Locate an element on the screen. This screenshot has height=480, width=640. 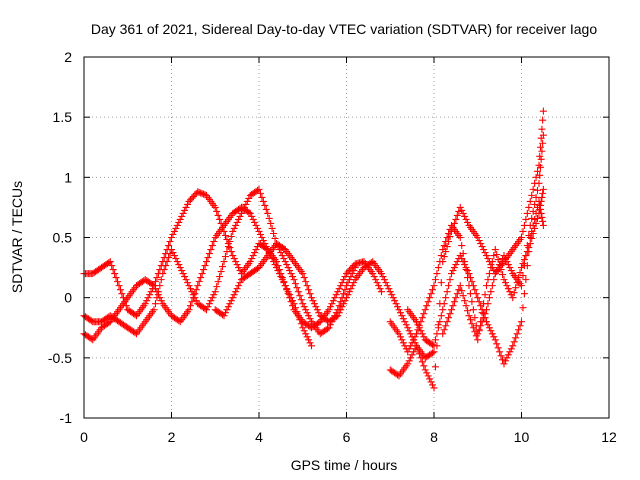
y-tick-label: 1.5 is located at coordinates (63, 117).